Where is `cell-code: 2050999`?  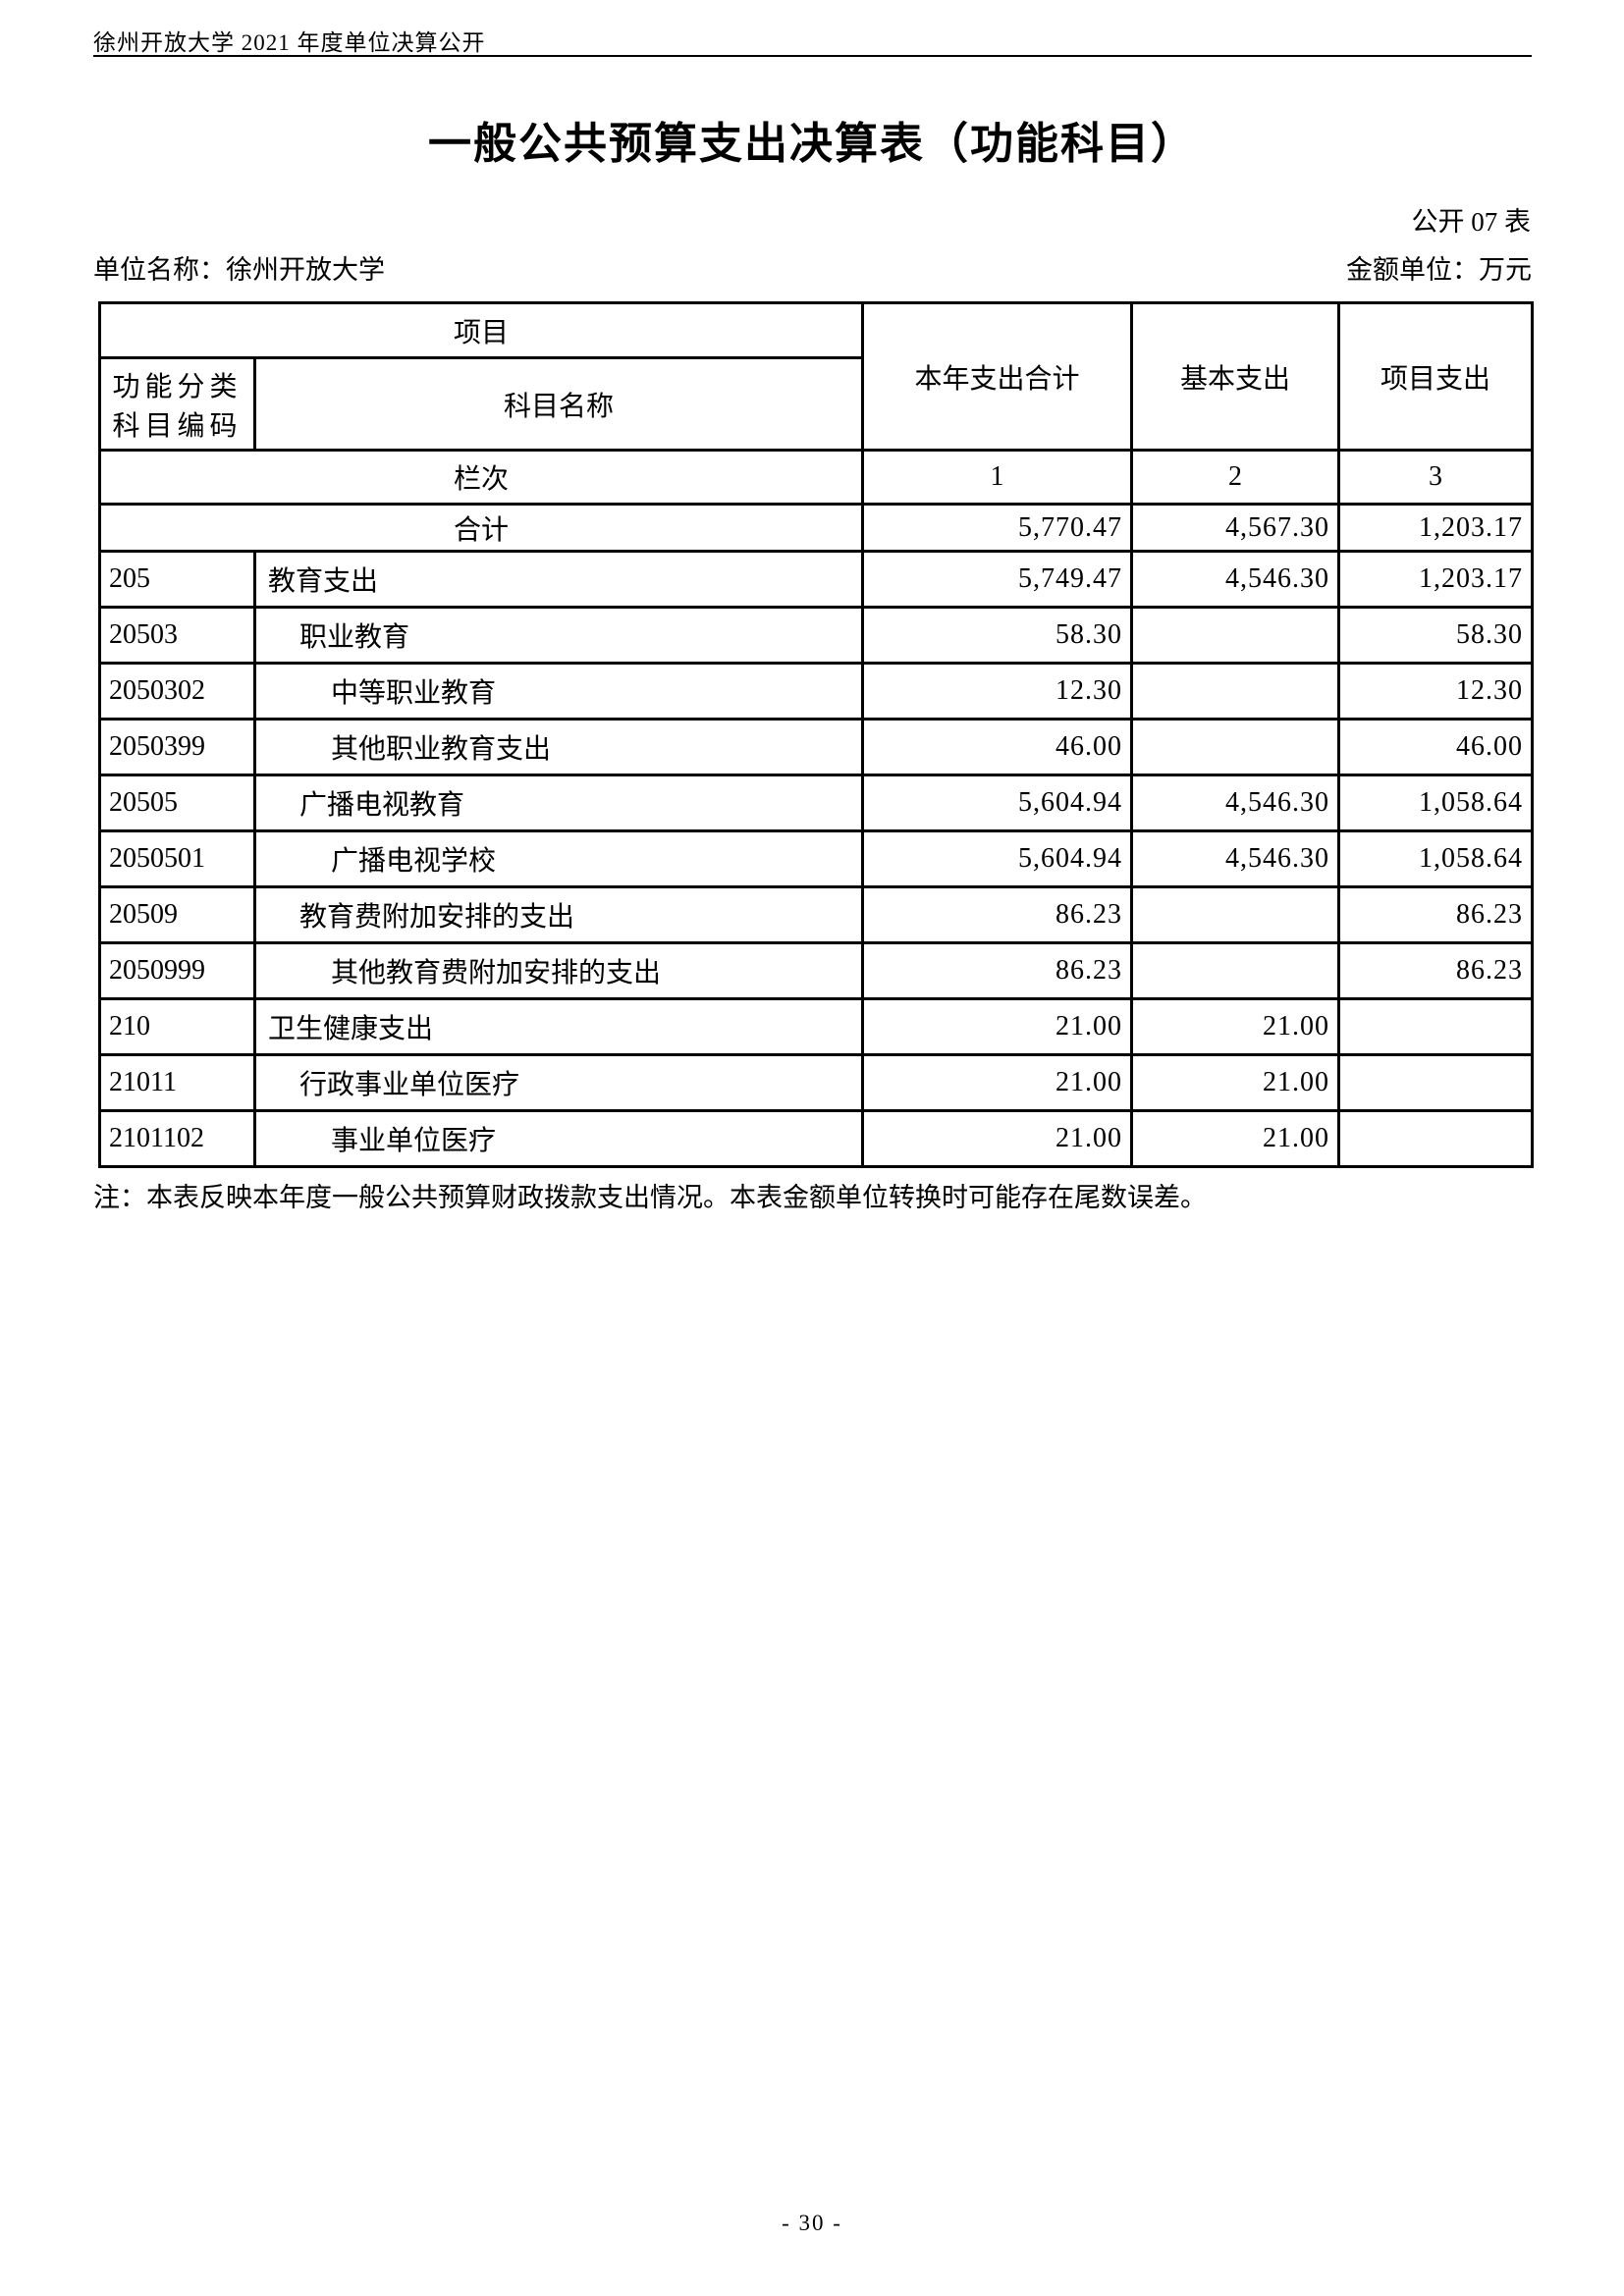
cell-code: 2050999 is located at coordinates (177, 971).